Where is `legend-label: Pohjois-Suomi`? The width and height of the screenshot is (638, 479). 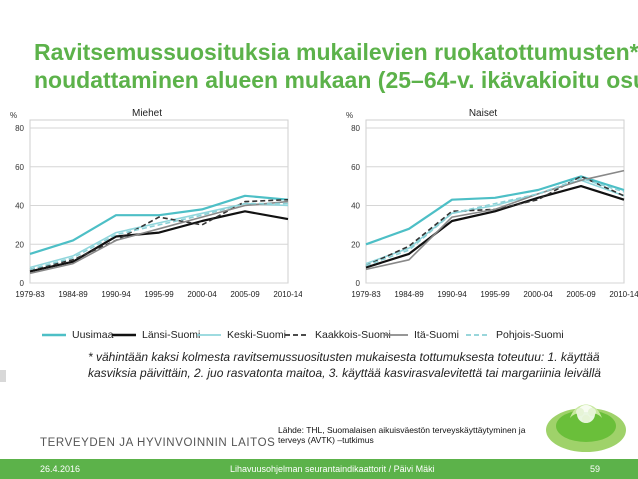 legend-label: Pohjois-Suomi is located at coordinates (530, 335).